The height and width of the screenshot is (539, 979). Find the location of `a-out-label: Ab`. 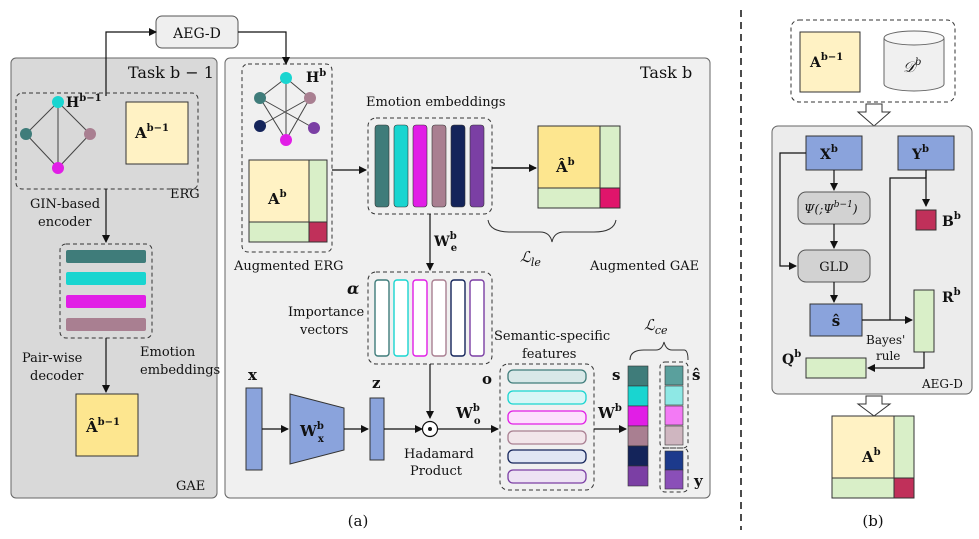

a-out-label: Ab is located at coordinates (871, 456).